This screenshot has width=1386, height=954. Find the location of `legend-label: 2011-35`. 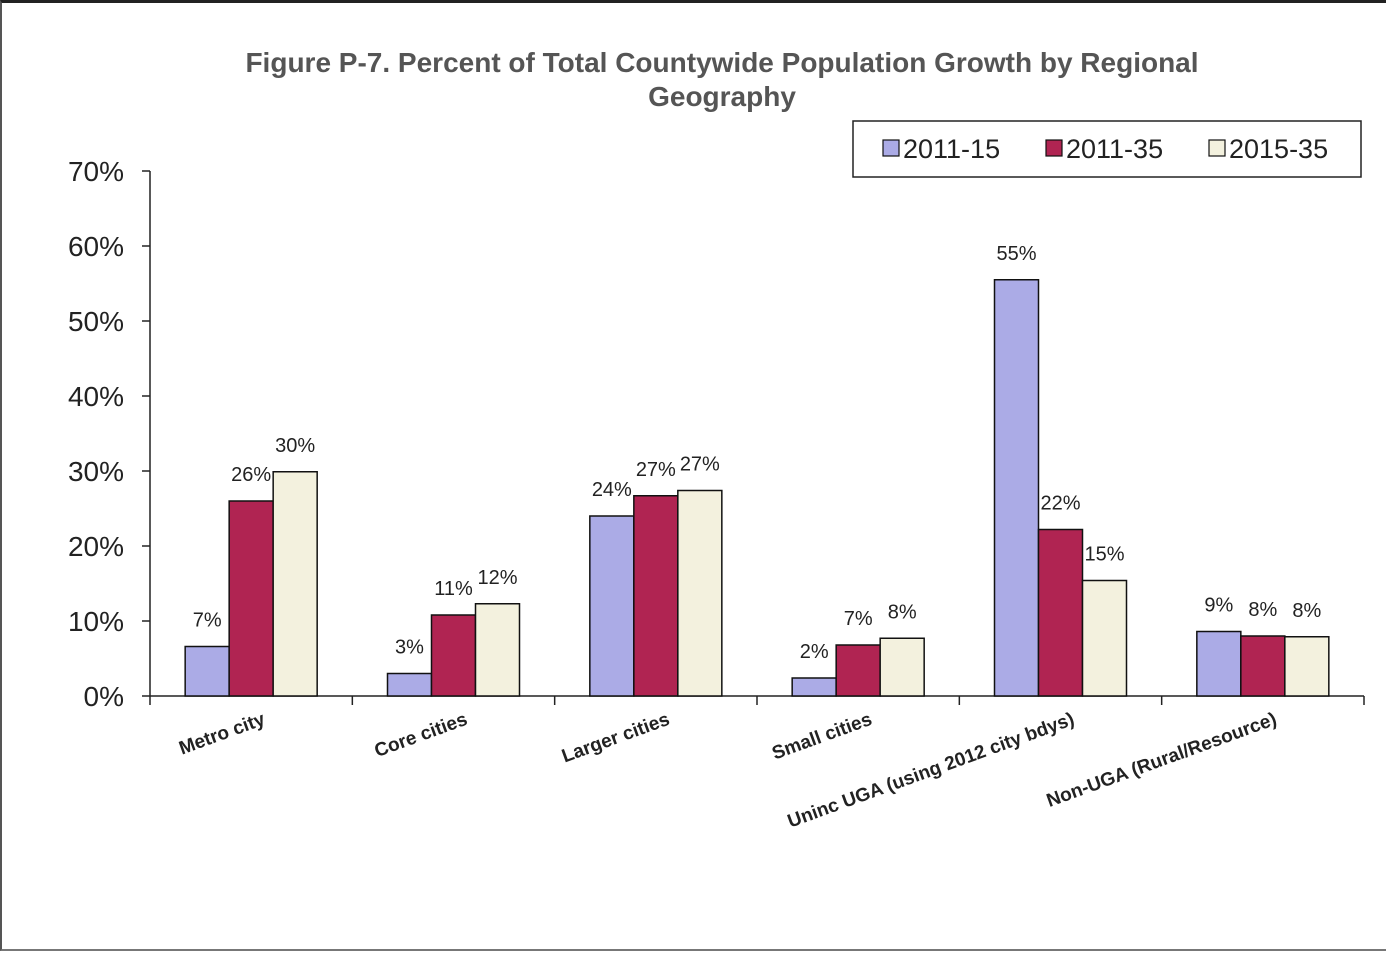

legend-label: 2011-35 is located at coordinates (1114, 149).